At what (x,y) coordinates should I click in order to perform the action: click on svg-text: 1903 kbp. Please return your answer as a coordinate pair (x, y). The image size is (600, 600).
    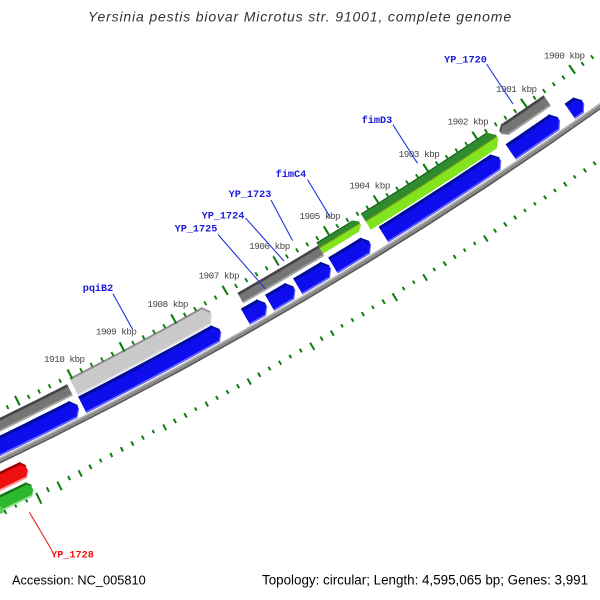
    Looking at the image, I should click on (419, 154).